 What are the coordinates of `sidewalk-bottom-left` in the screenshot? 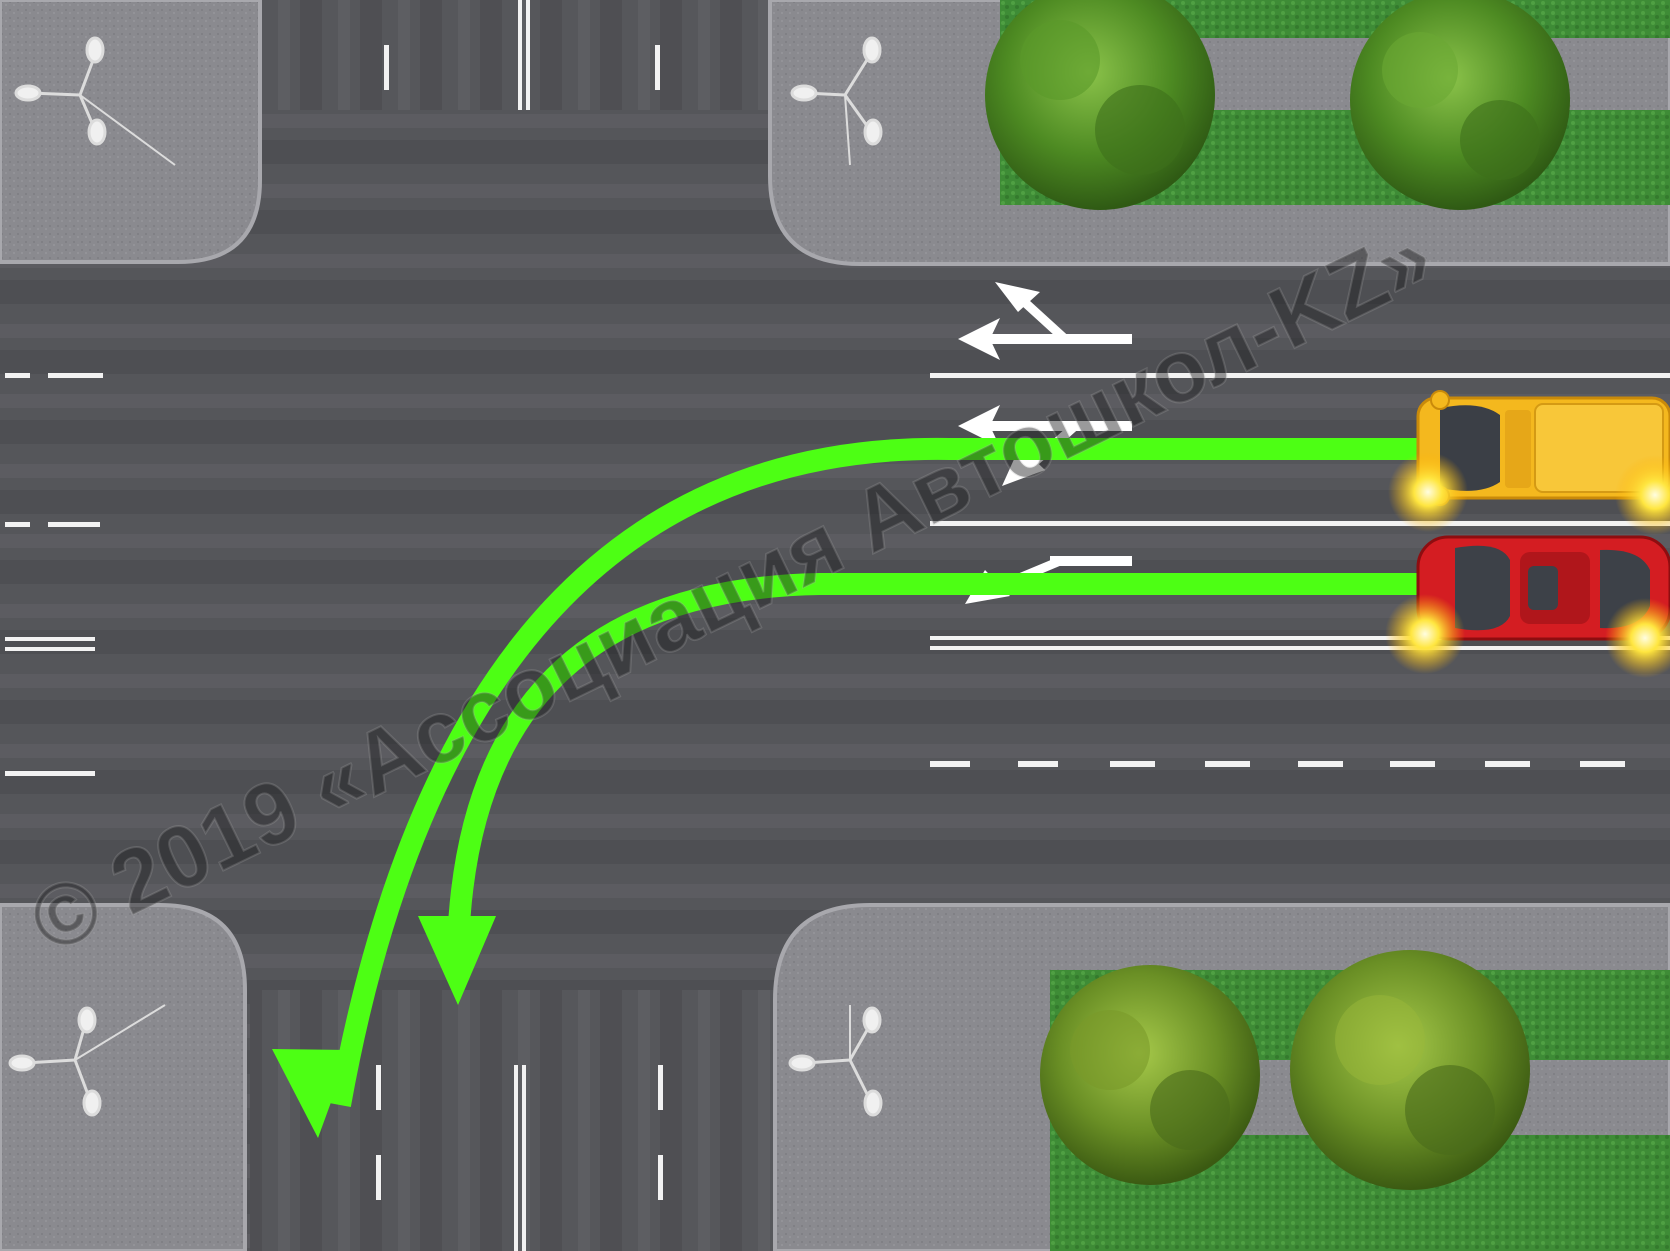 It's located at (123, 1077).